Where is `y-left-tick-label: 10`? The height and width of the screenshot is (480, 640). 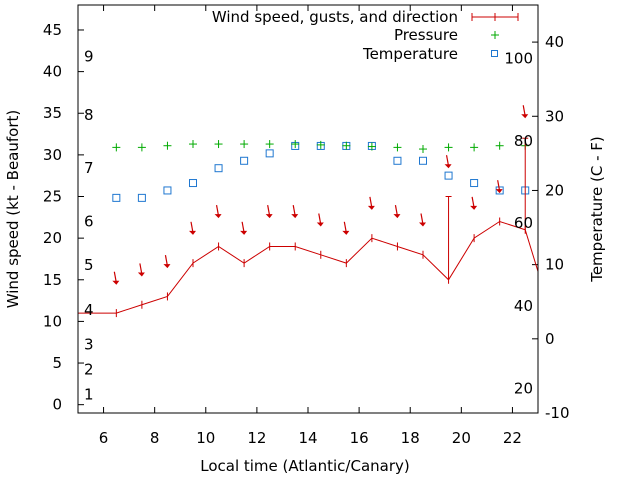 y-left-tick-label: 10 is located at coordinates (52, 321).